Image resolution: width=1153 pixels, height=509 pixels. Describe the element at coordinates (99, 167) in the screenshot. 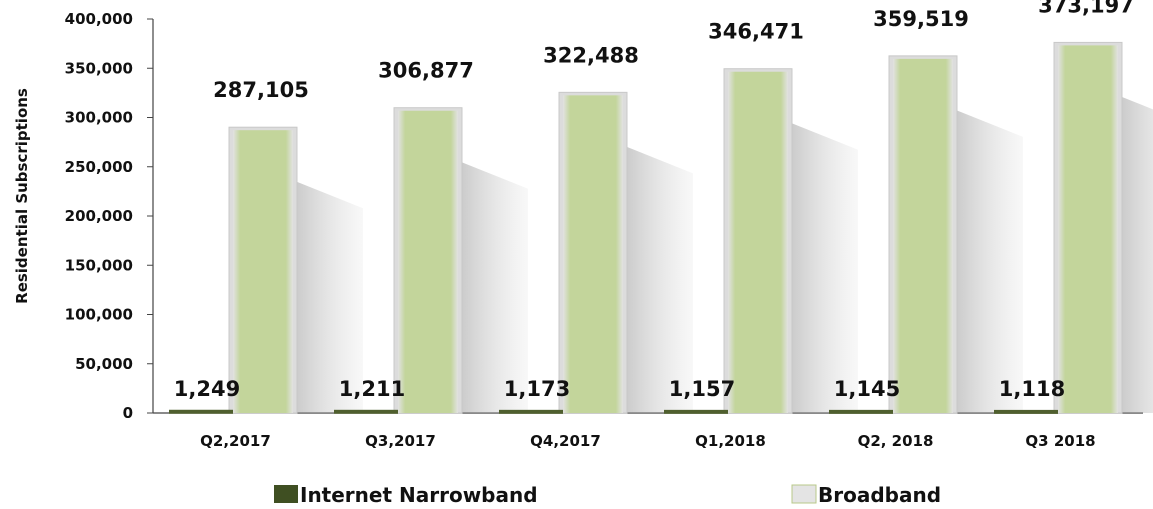

I see `y-tick-label: 250,000` at that location.